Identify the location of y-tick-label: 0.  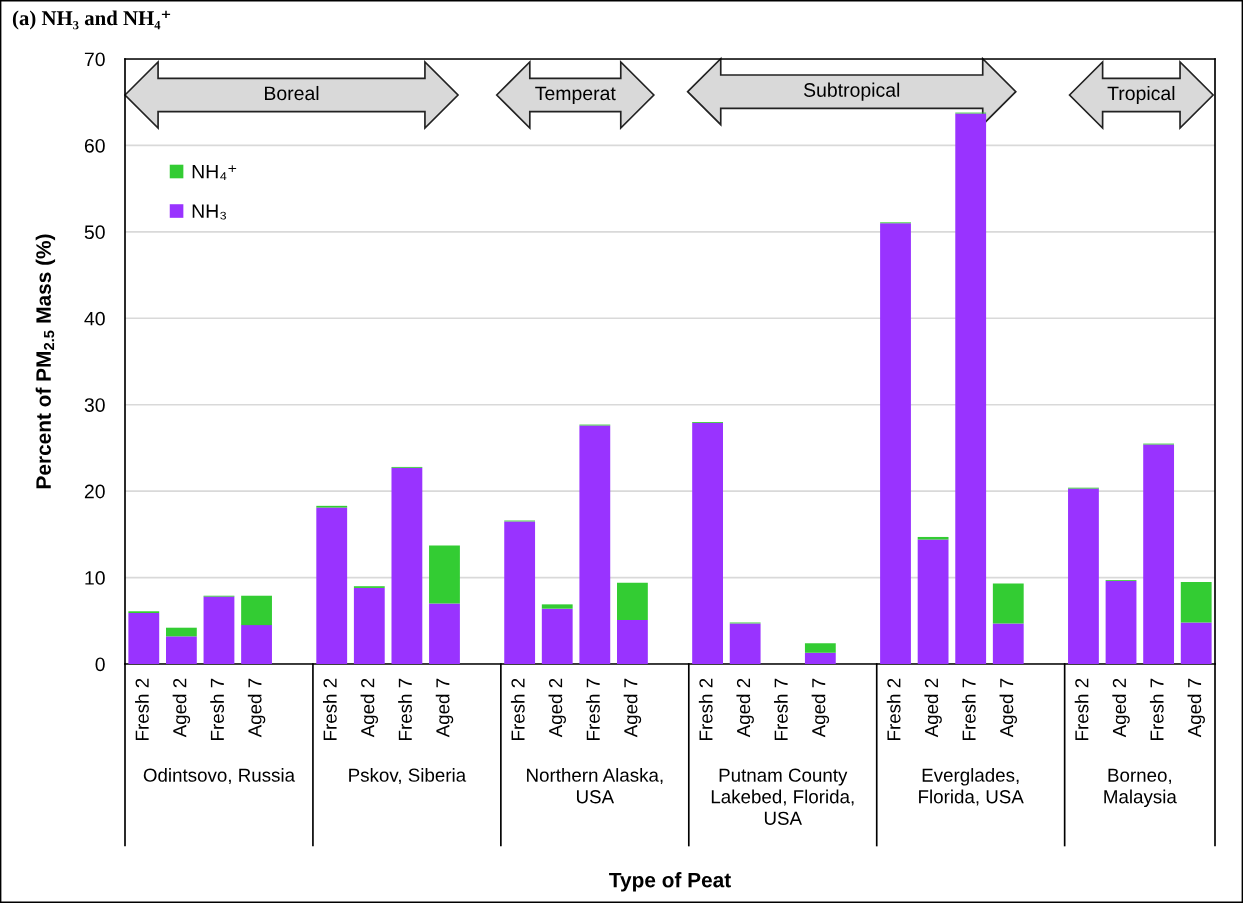
(100, 664).